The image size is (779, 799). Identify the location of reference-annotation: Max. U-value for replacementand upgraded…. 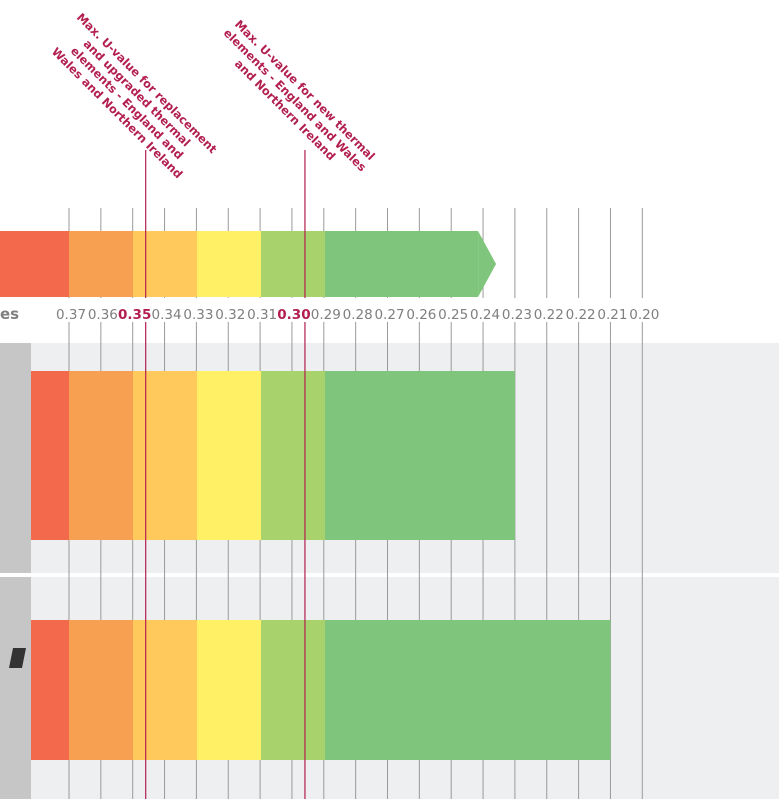
(132, 98).